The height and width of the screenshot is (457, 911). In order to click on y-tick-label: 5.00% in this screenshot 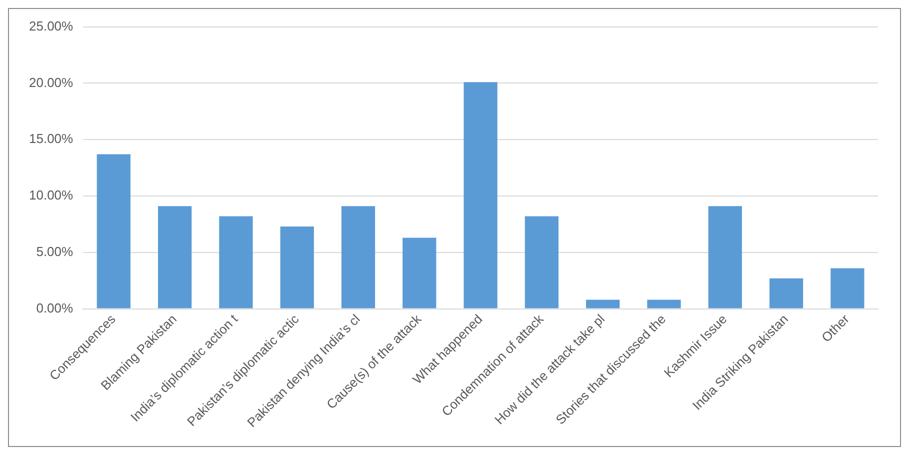, I will do `click(55, 251)`.